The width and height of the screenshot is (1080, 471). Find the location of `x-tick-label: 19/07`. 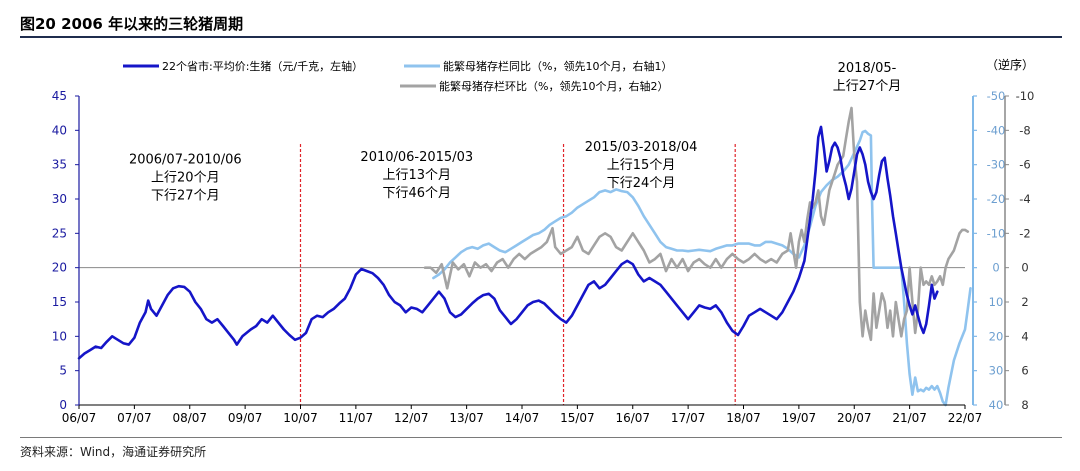

x-tick-label: 19/07 is located at coordinates (799, 418).